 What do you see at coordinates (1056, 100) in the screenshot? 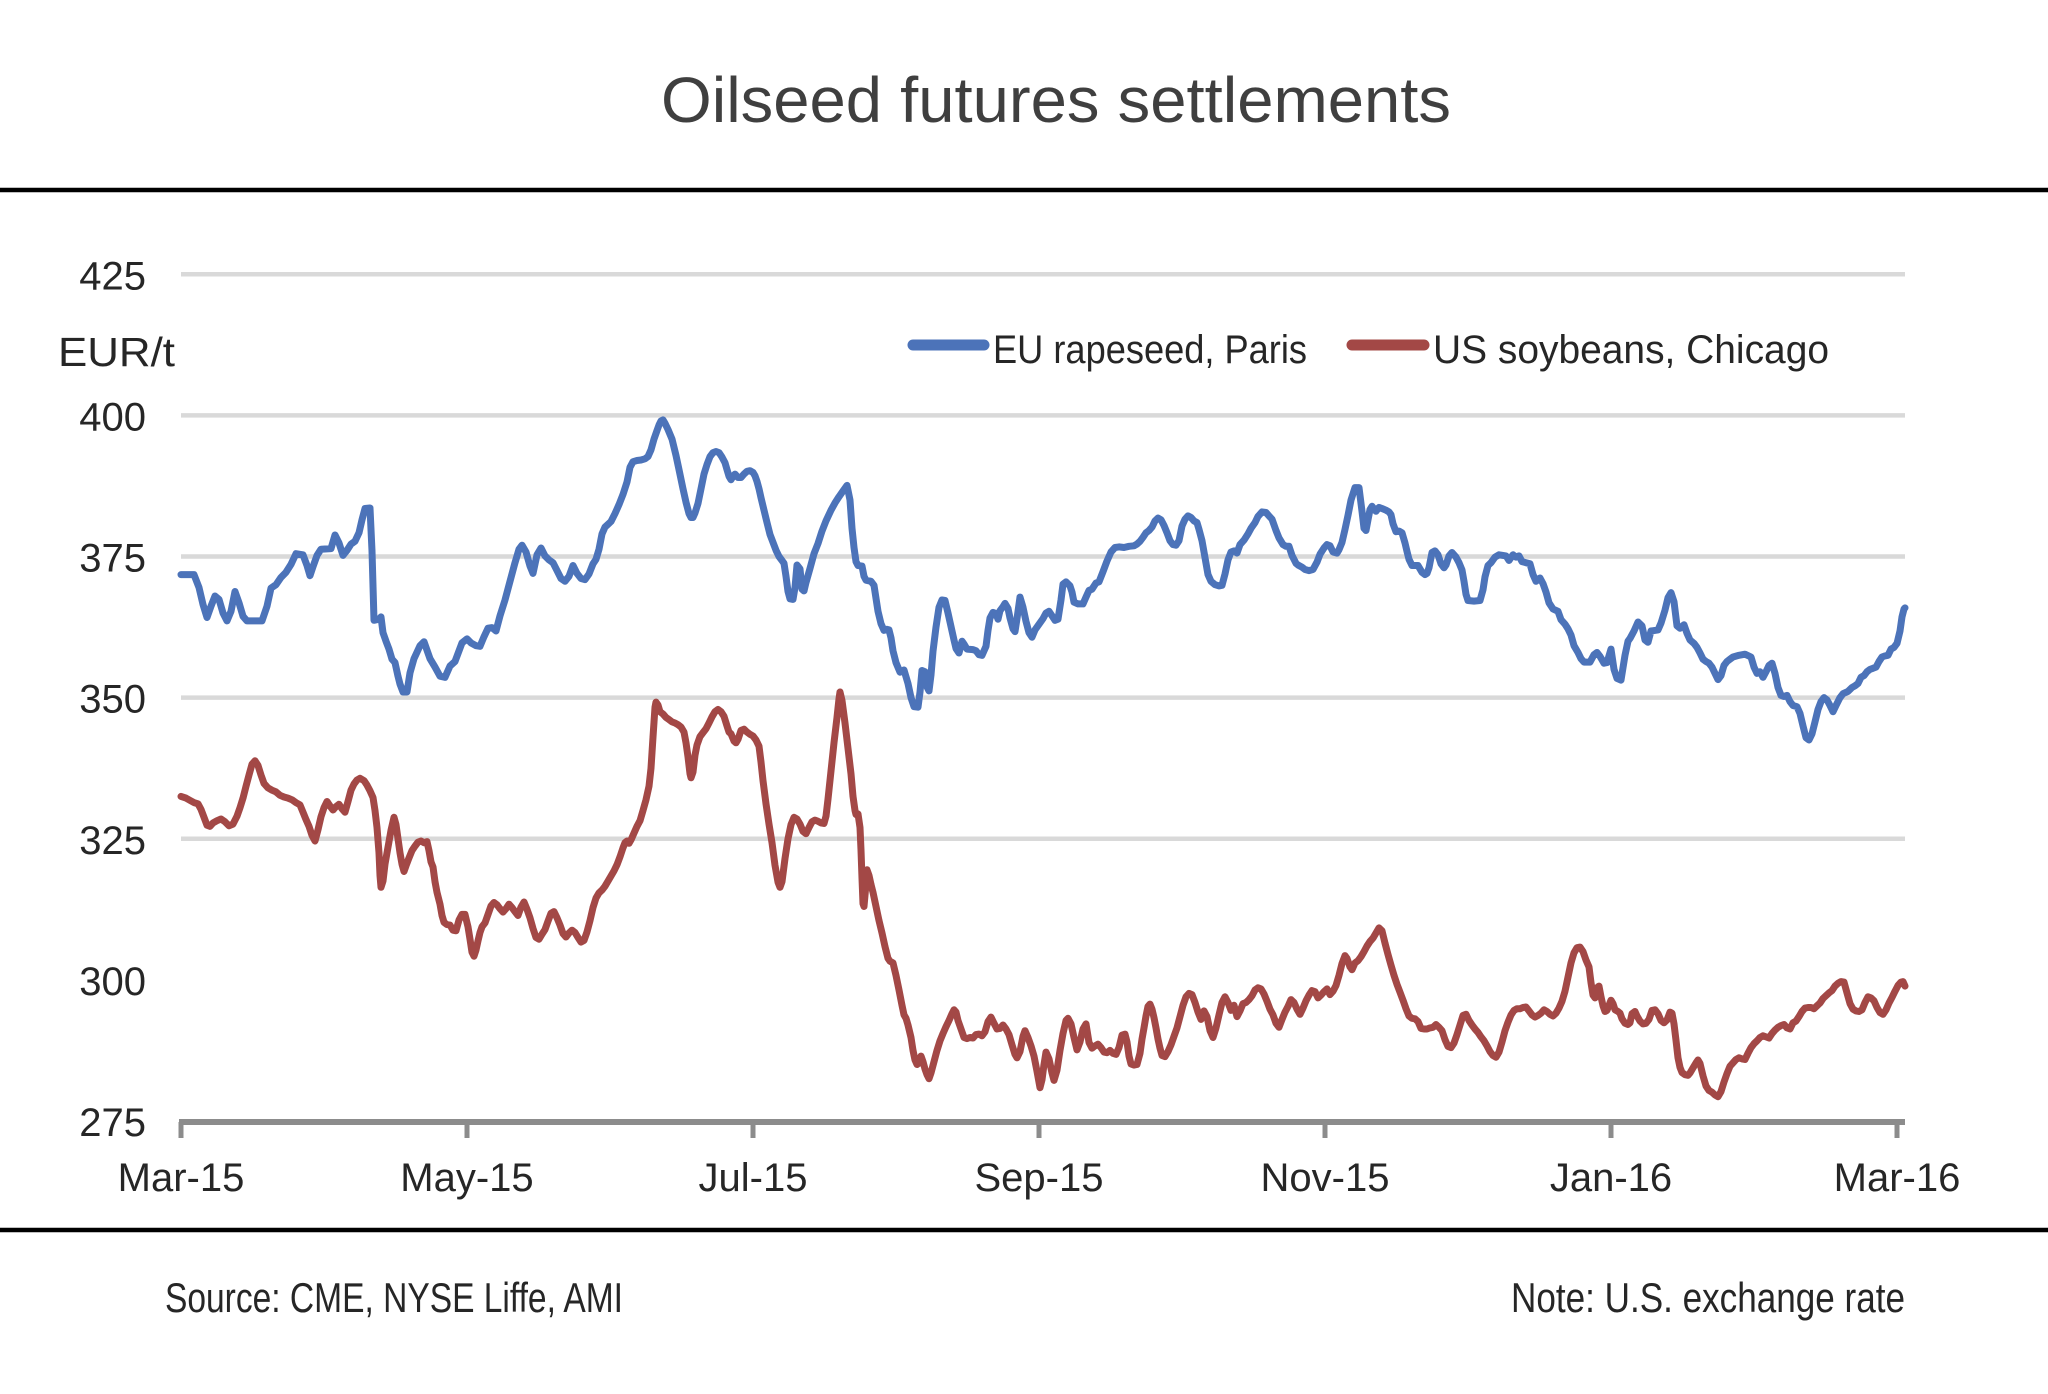
I see `svg-text: Oilseed futures settlements` at bounding box center [1056, 100].